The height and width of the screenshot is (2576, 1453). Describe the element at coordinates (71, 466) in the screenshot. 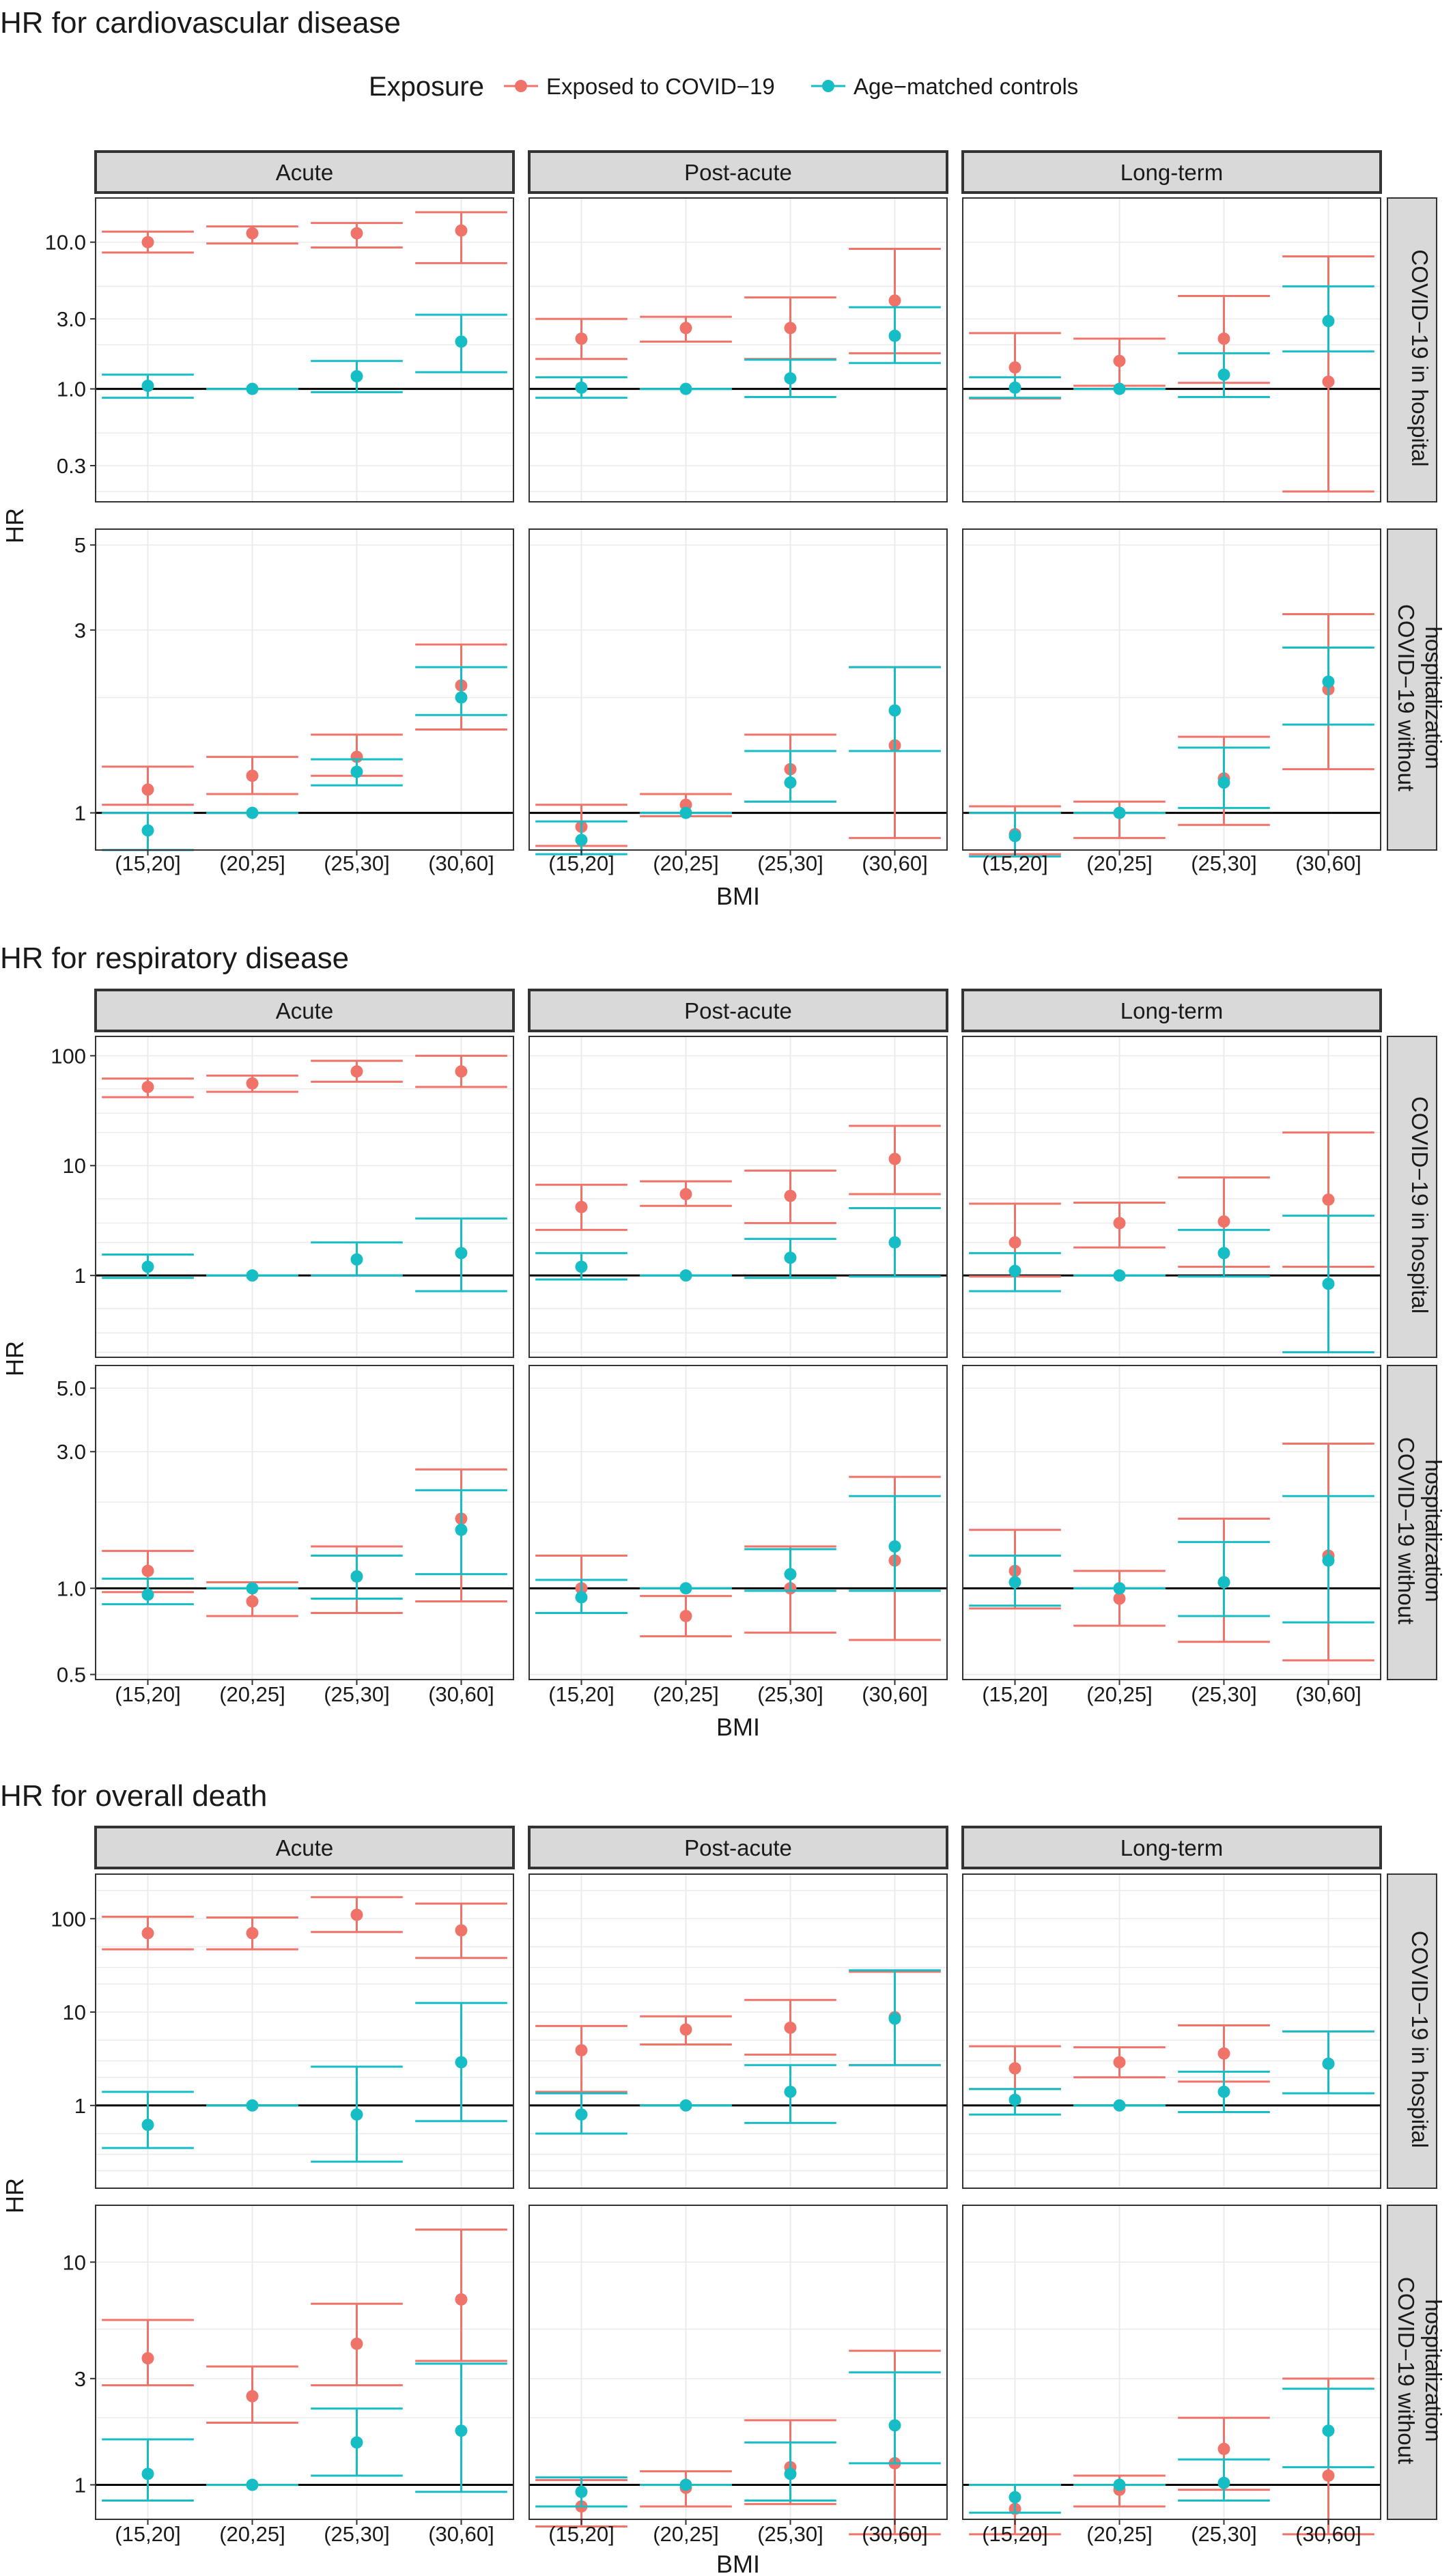

I see `y-tick-label: 0.3` at that location.